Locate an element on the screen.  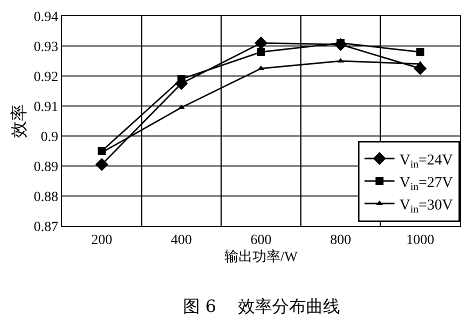
legend-label: V$_{in}$=24V is located at coordinates (426, 161).